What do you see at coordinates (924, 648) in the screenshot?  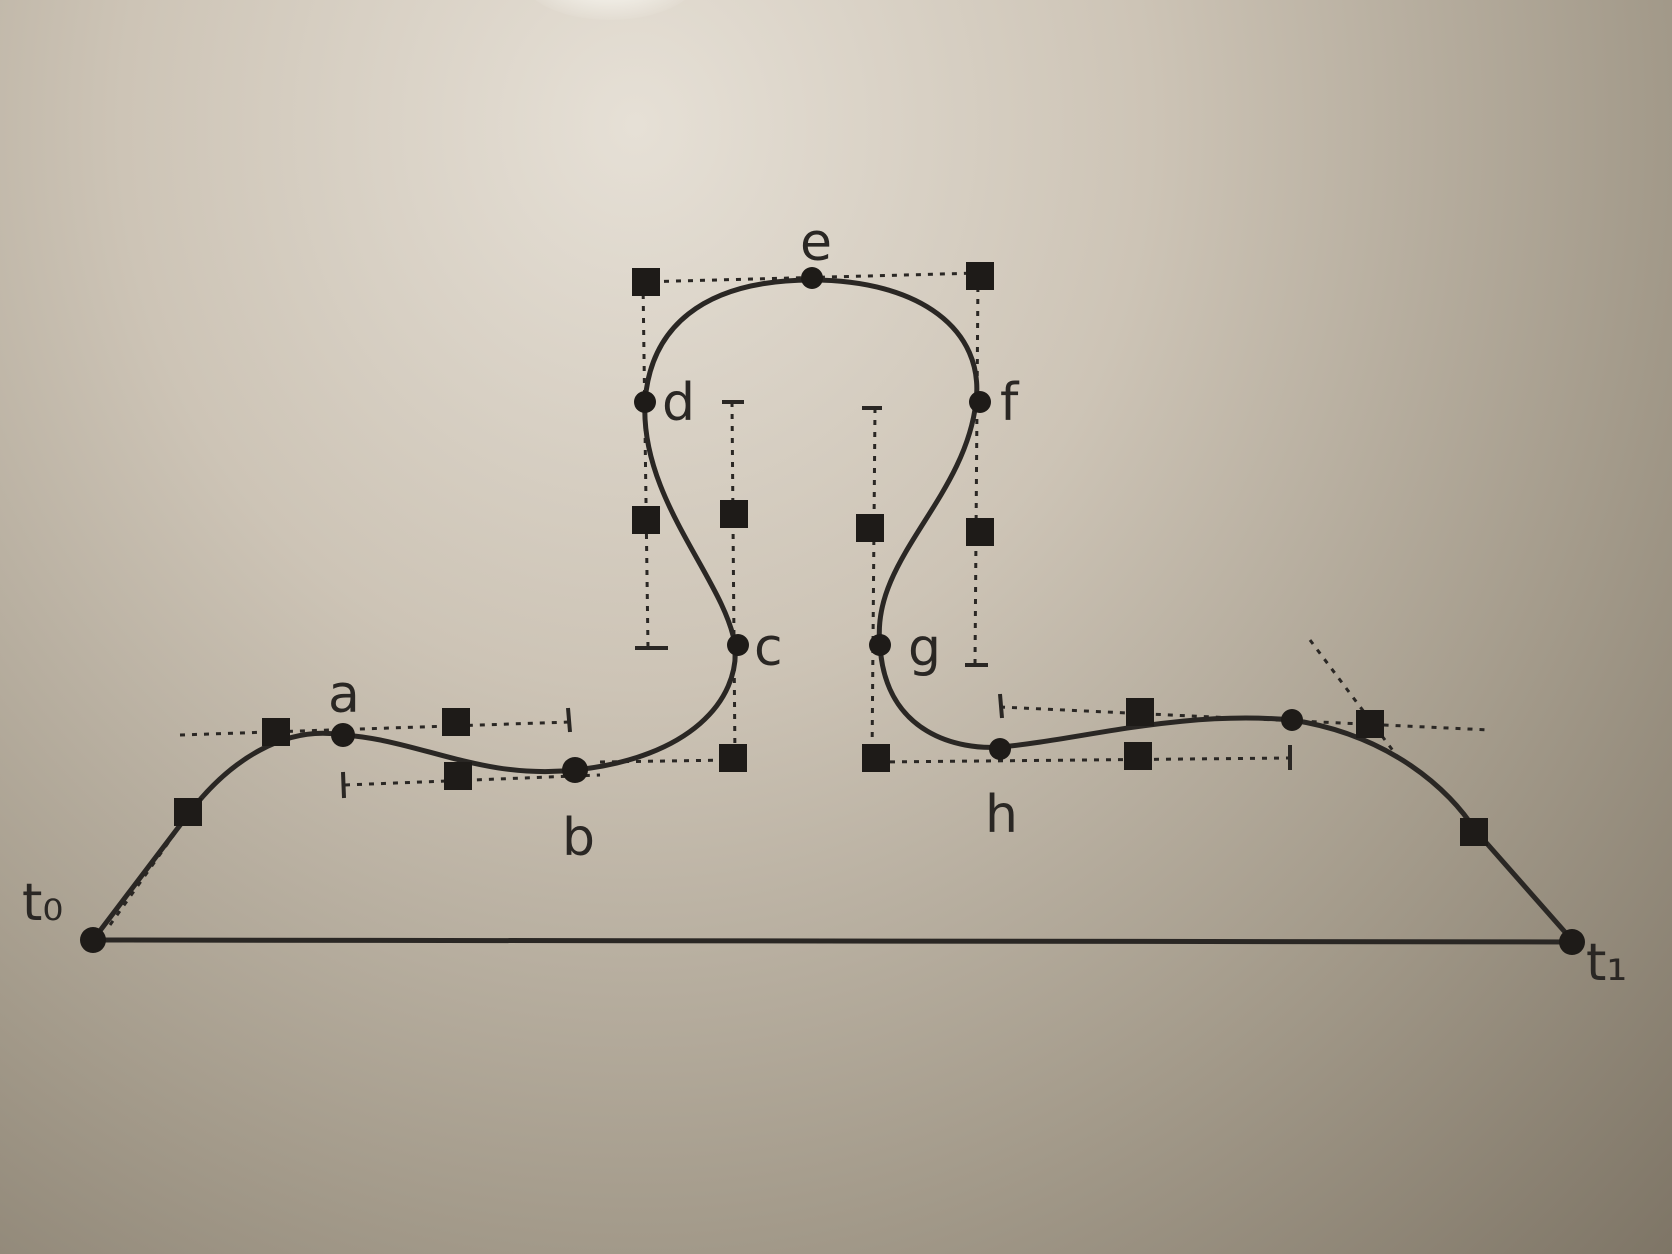 I see `label-g: g` at bounding box center [924, 648].